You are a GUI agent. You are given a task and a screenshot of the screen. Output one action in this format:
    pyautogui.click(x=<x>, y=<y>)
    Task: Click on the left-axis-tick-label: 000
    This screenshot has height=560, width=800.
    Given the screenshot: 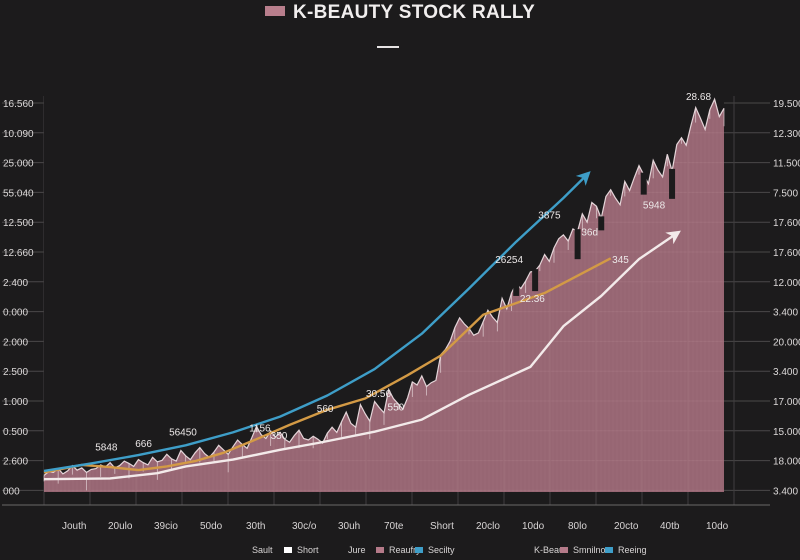 What is the action you would take?
    pyautogui.click(x=11, y=491)
    